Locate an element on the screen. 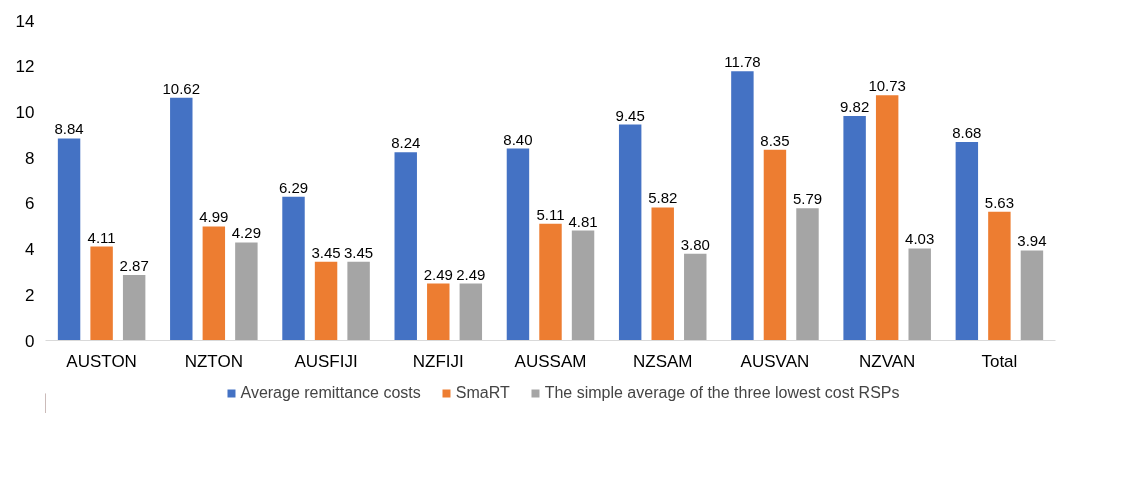  data-label: 11.78 is located at coordinates (742, 62).